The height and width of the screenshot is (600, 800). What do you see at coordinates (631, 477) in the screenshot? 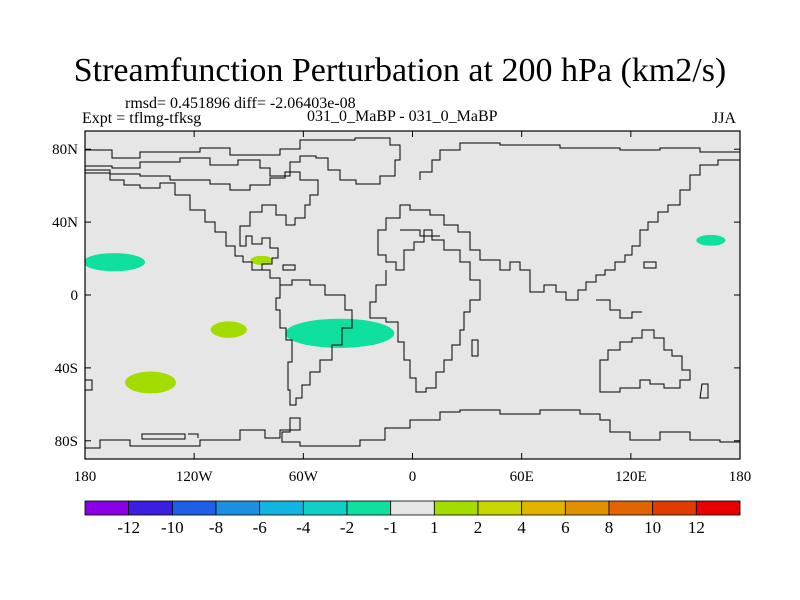
I see `x-tick-label: 120E` at bounding box center [631, 477].